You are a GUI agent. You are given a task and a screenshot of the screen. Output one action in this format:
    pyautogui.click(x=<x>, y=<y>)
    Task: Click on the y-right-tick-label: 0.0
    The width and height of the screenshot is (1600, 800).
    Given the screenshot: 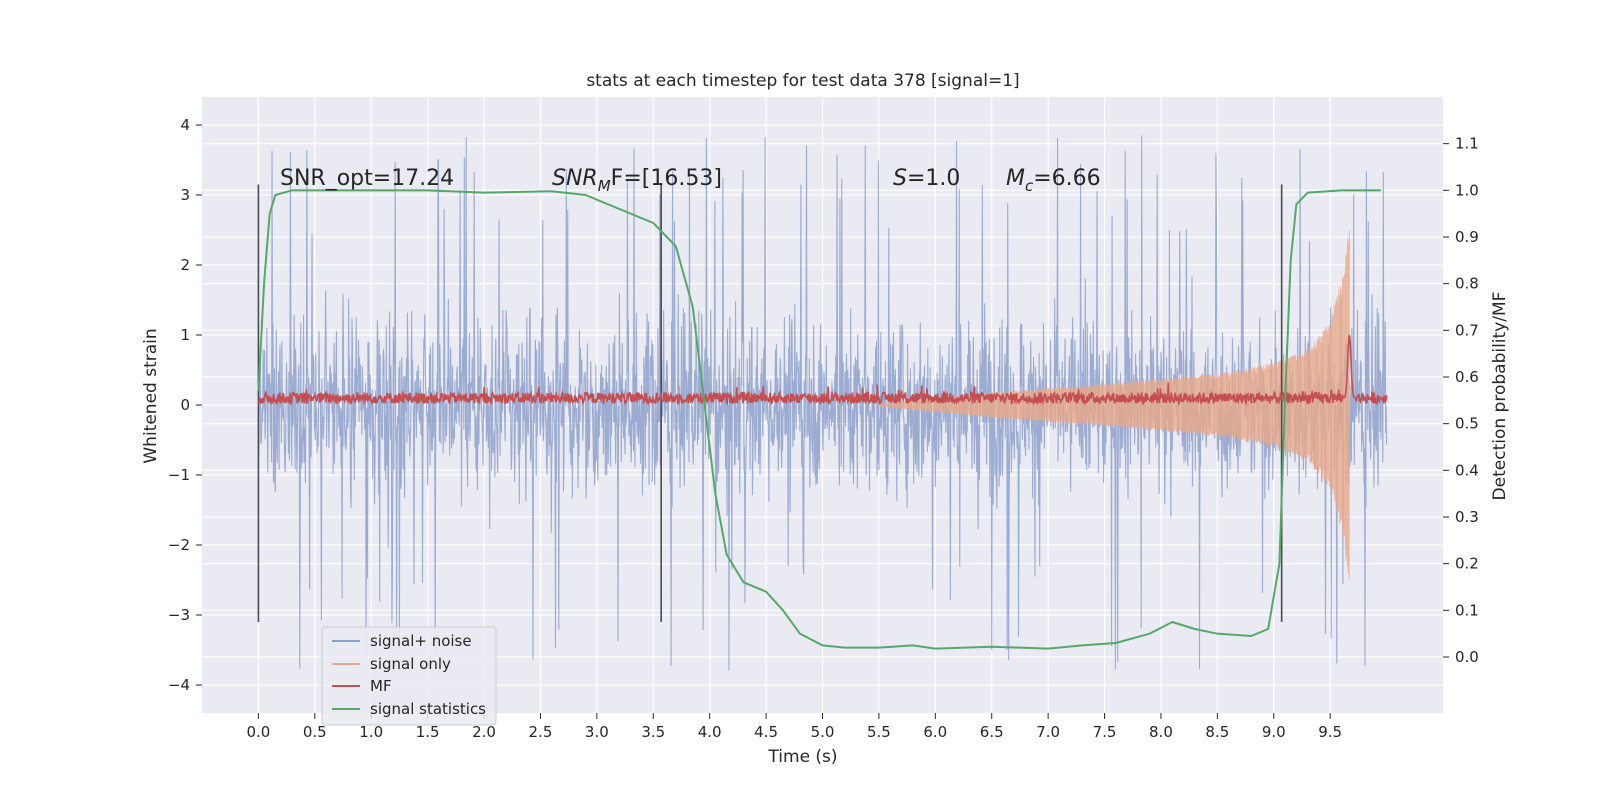 What is the action you would take?
    pyautogui.click(x=1467, y=657)
    